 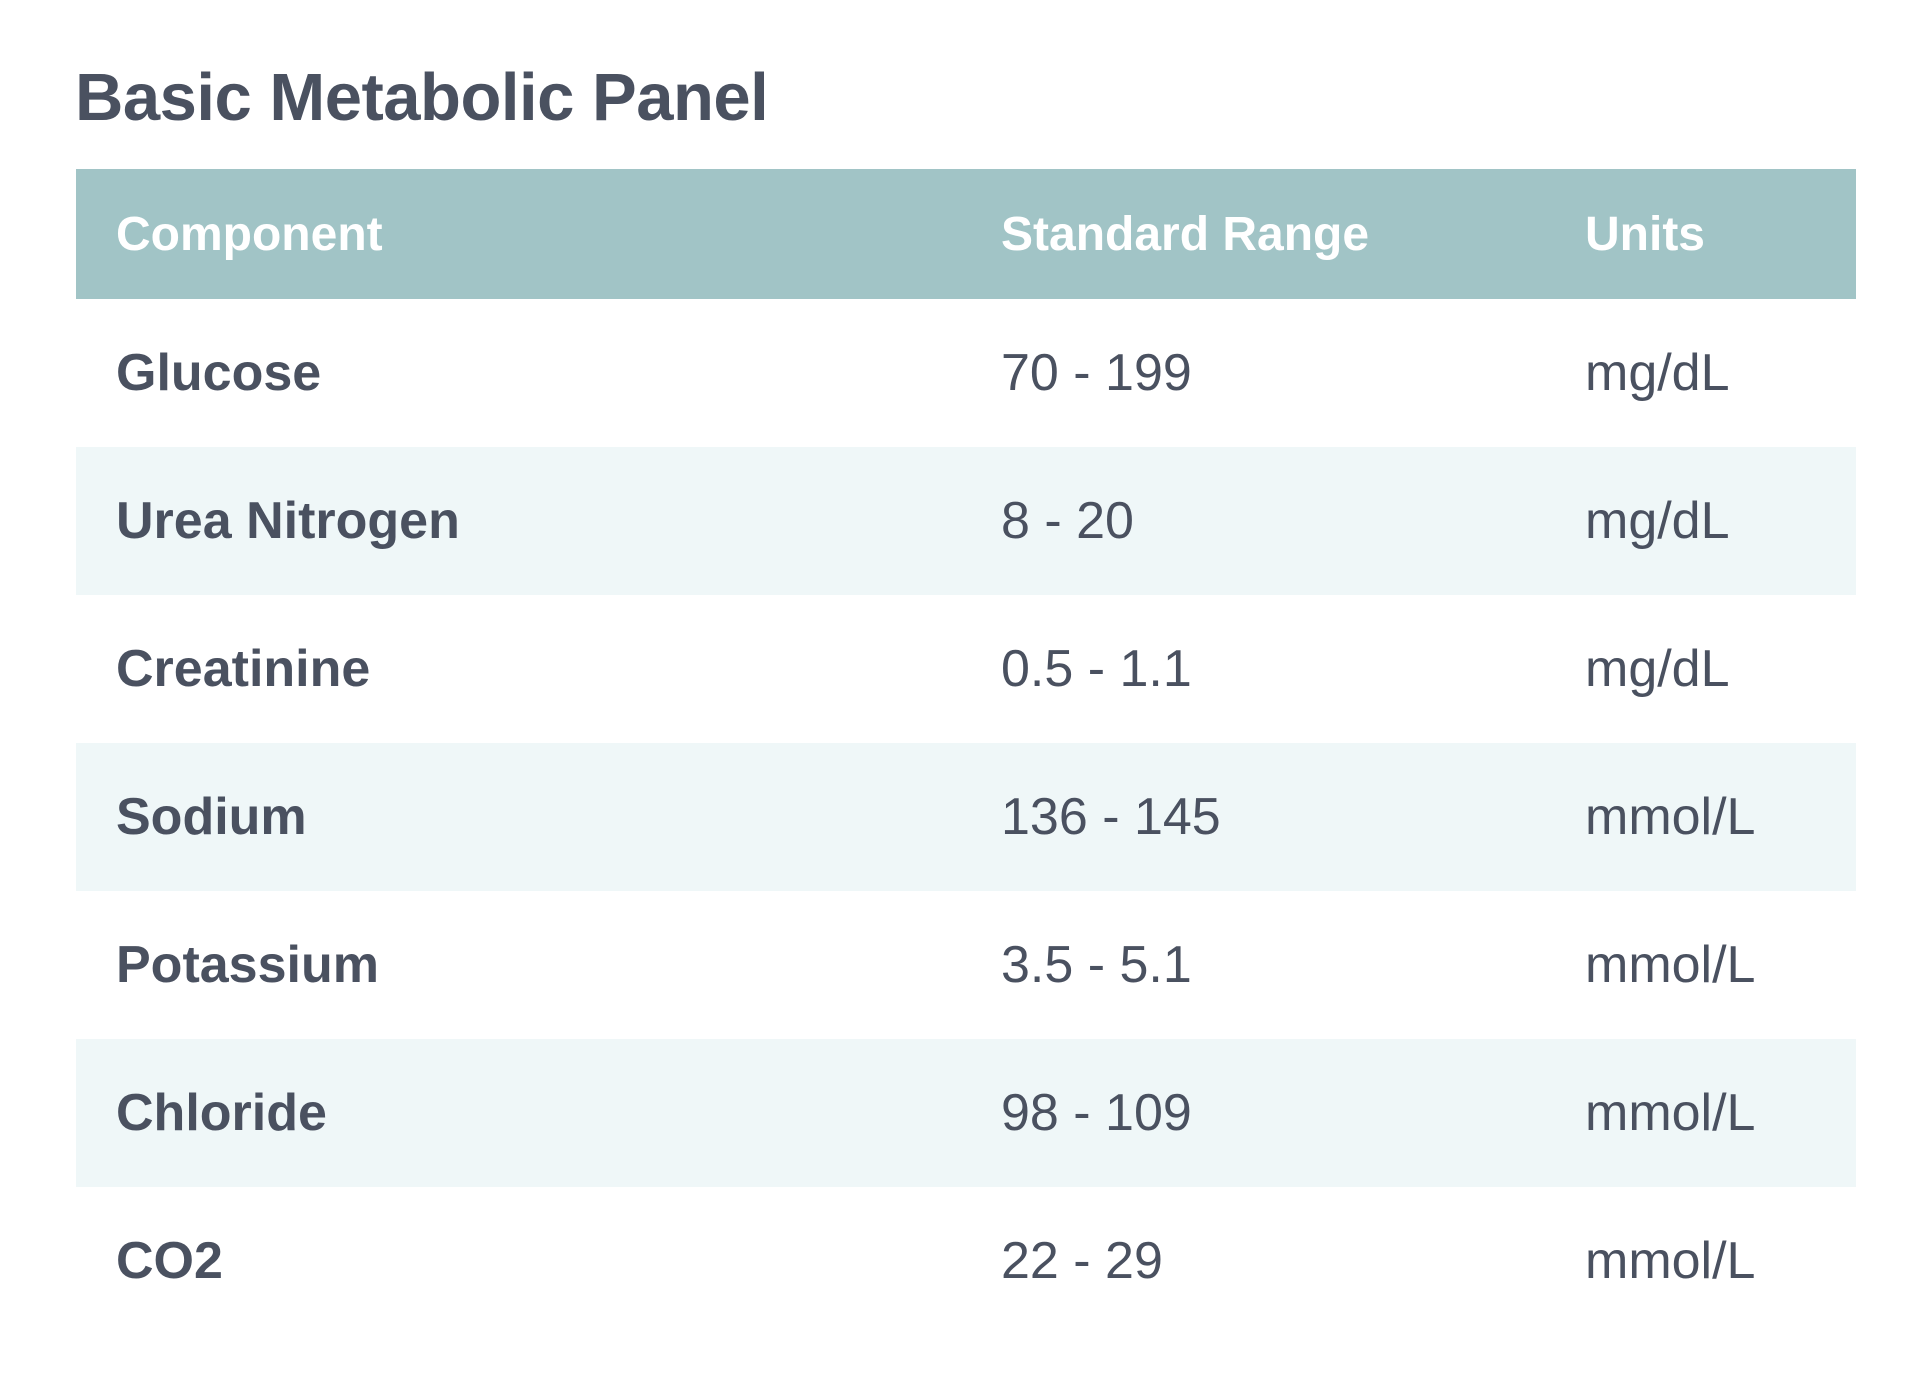 I want to click on column-header-units: Units, so click(x=1645, y=234).